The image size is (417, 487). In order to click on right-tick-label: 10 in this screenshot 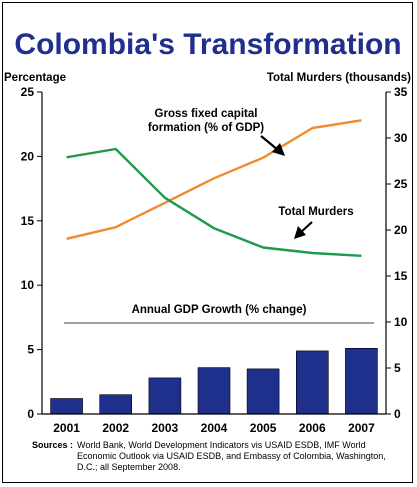, I will do `click(401, 322)`.